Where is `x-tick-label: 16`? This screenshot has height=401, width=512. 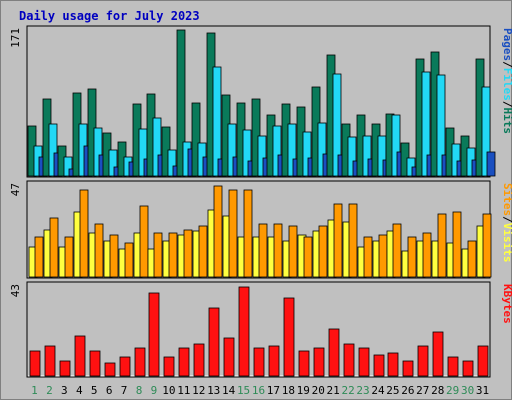
x-tick-label: 16 is located at coordinates (258, 390).